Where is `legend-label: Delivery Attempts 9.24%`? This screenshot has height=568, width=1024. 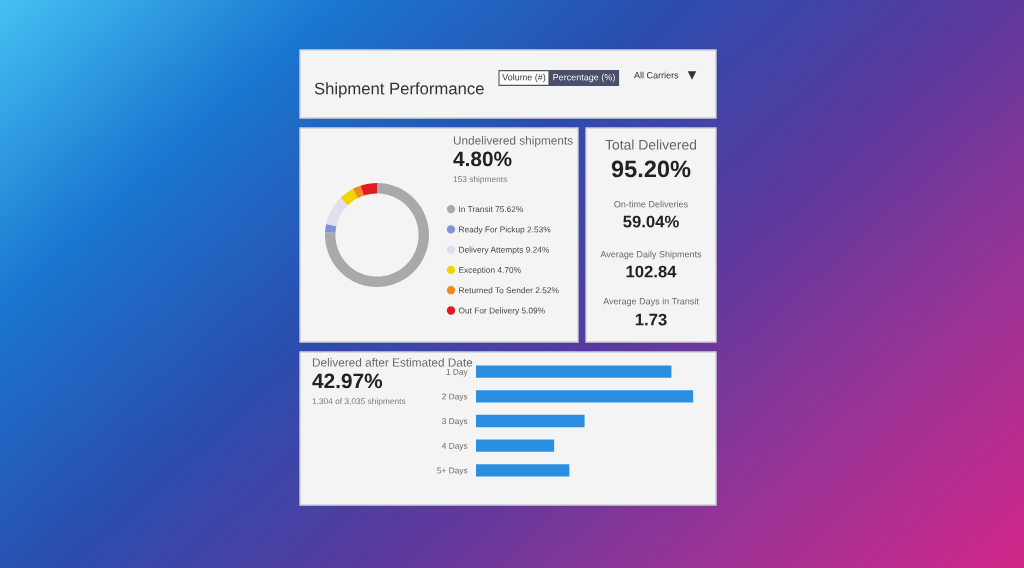
legend-label: Delivery Attempts 9.24% is located at coordinates (504, 250).